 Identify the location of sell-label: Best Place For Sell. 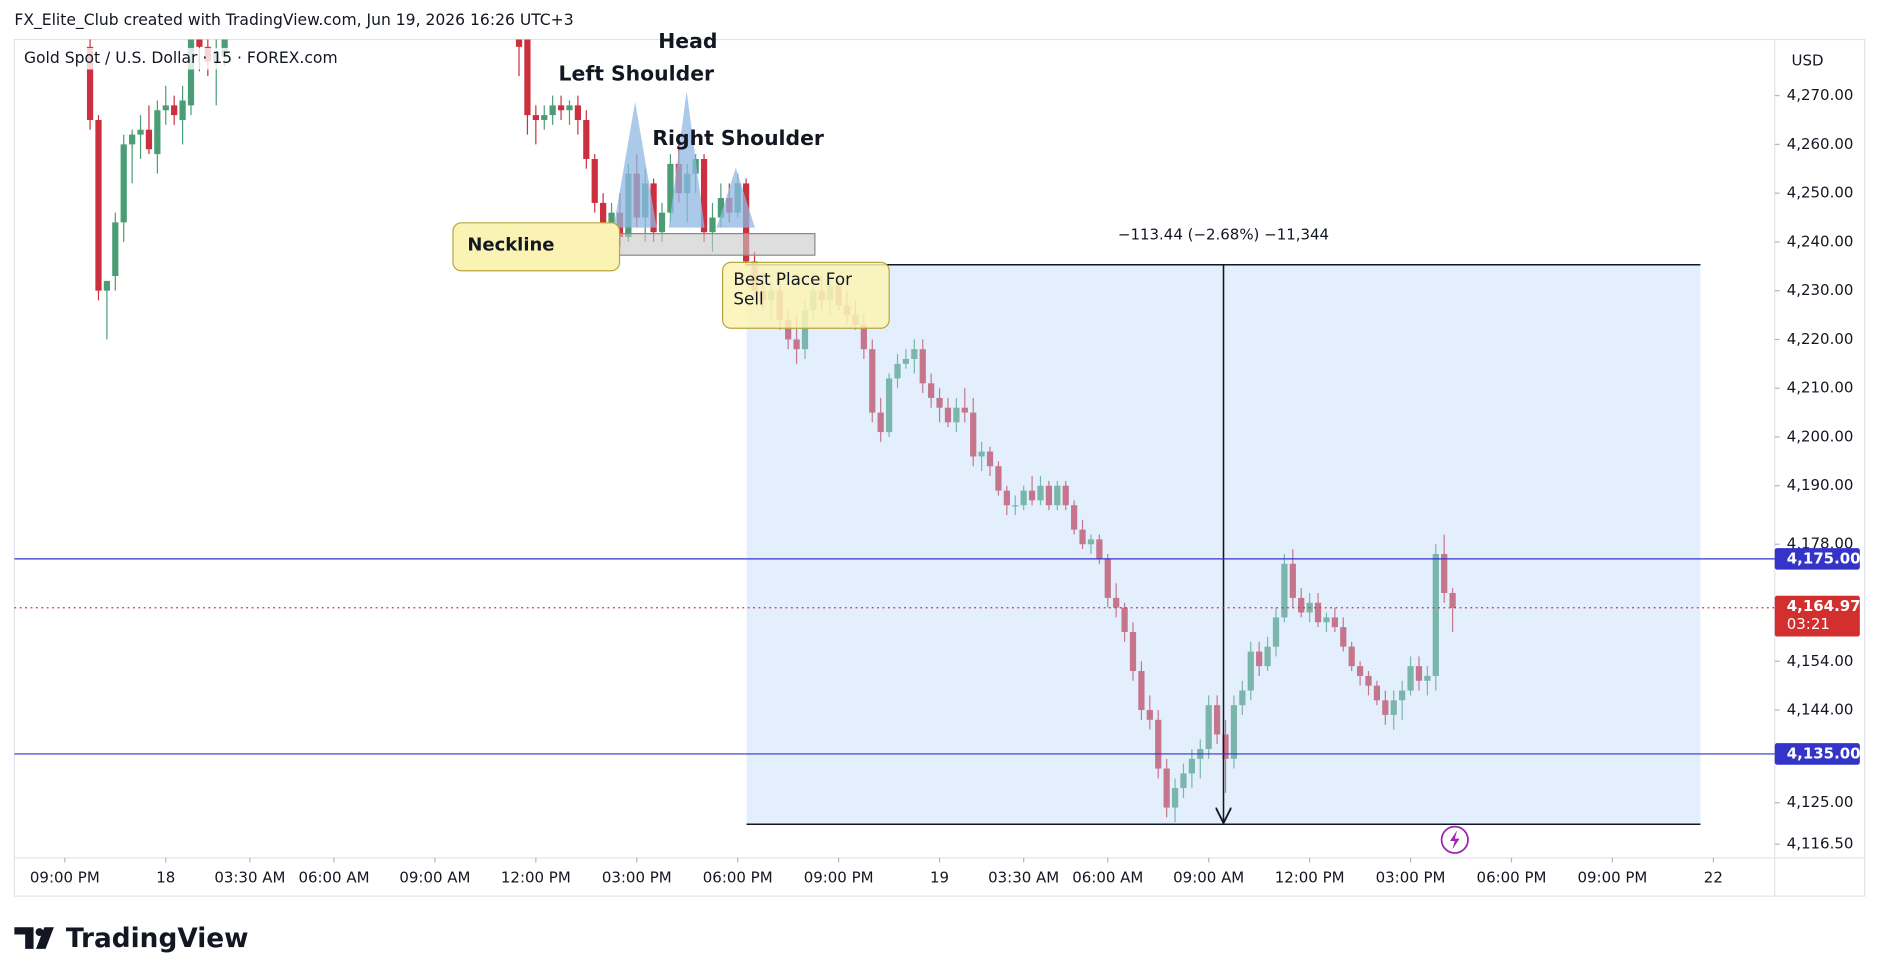
(793, 290).